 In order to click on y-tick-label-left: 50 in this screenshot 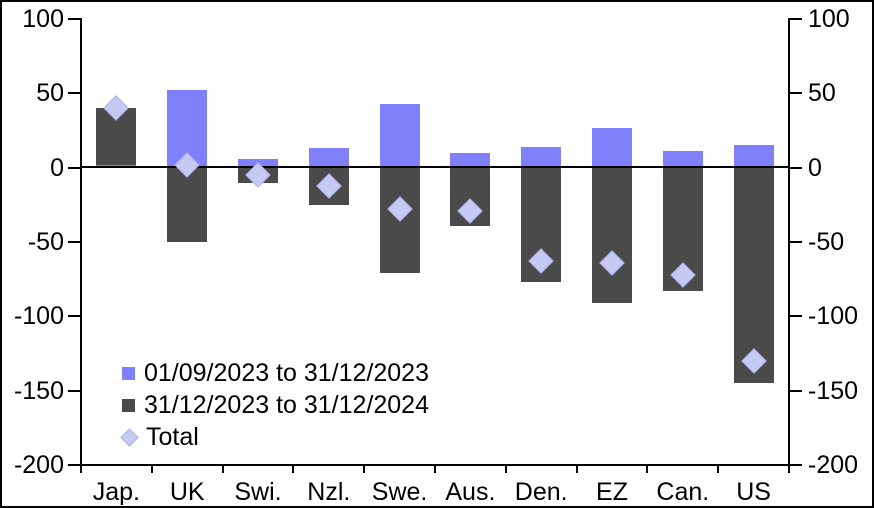, I will do `click(50, 93)`.